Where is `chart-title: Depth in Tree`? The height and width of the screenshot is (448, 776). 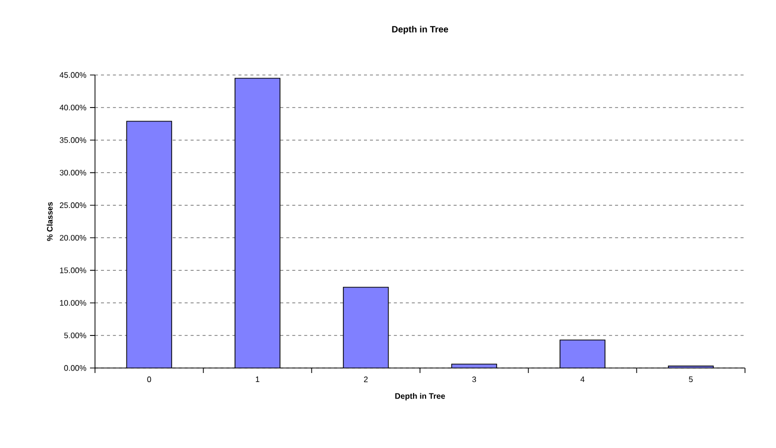
chart-title: Depth in Tree is located at coordinates (420, 30).